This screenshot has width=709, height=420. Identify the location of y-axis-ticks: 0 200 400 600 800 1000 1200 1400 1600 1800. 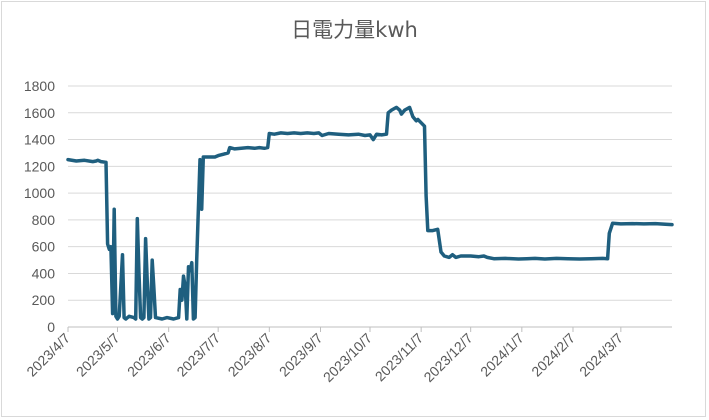
(39, 206).